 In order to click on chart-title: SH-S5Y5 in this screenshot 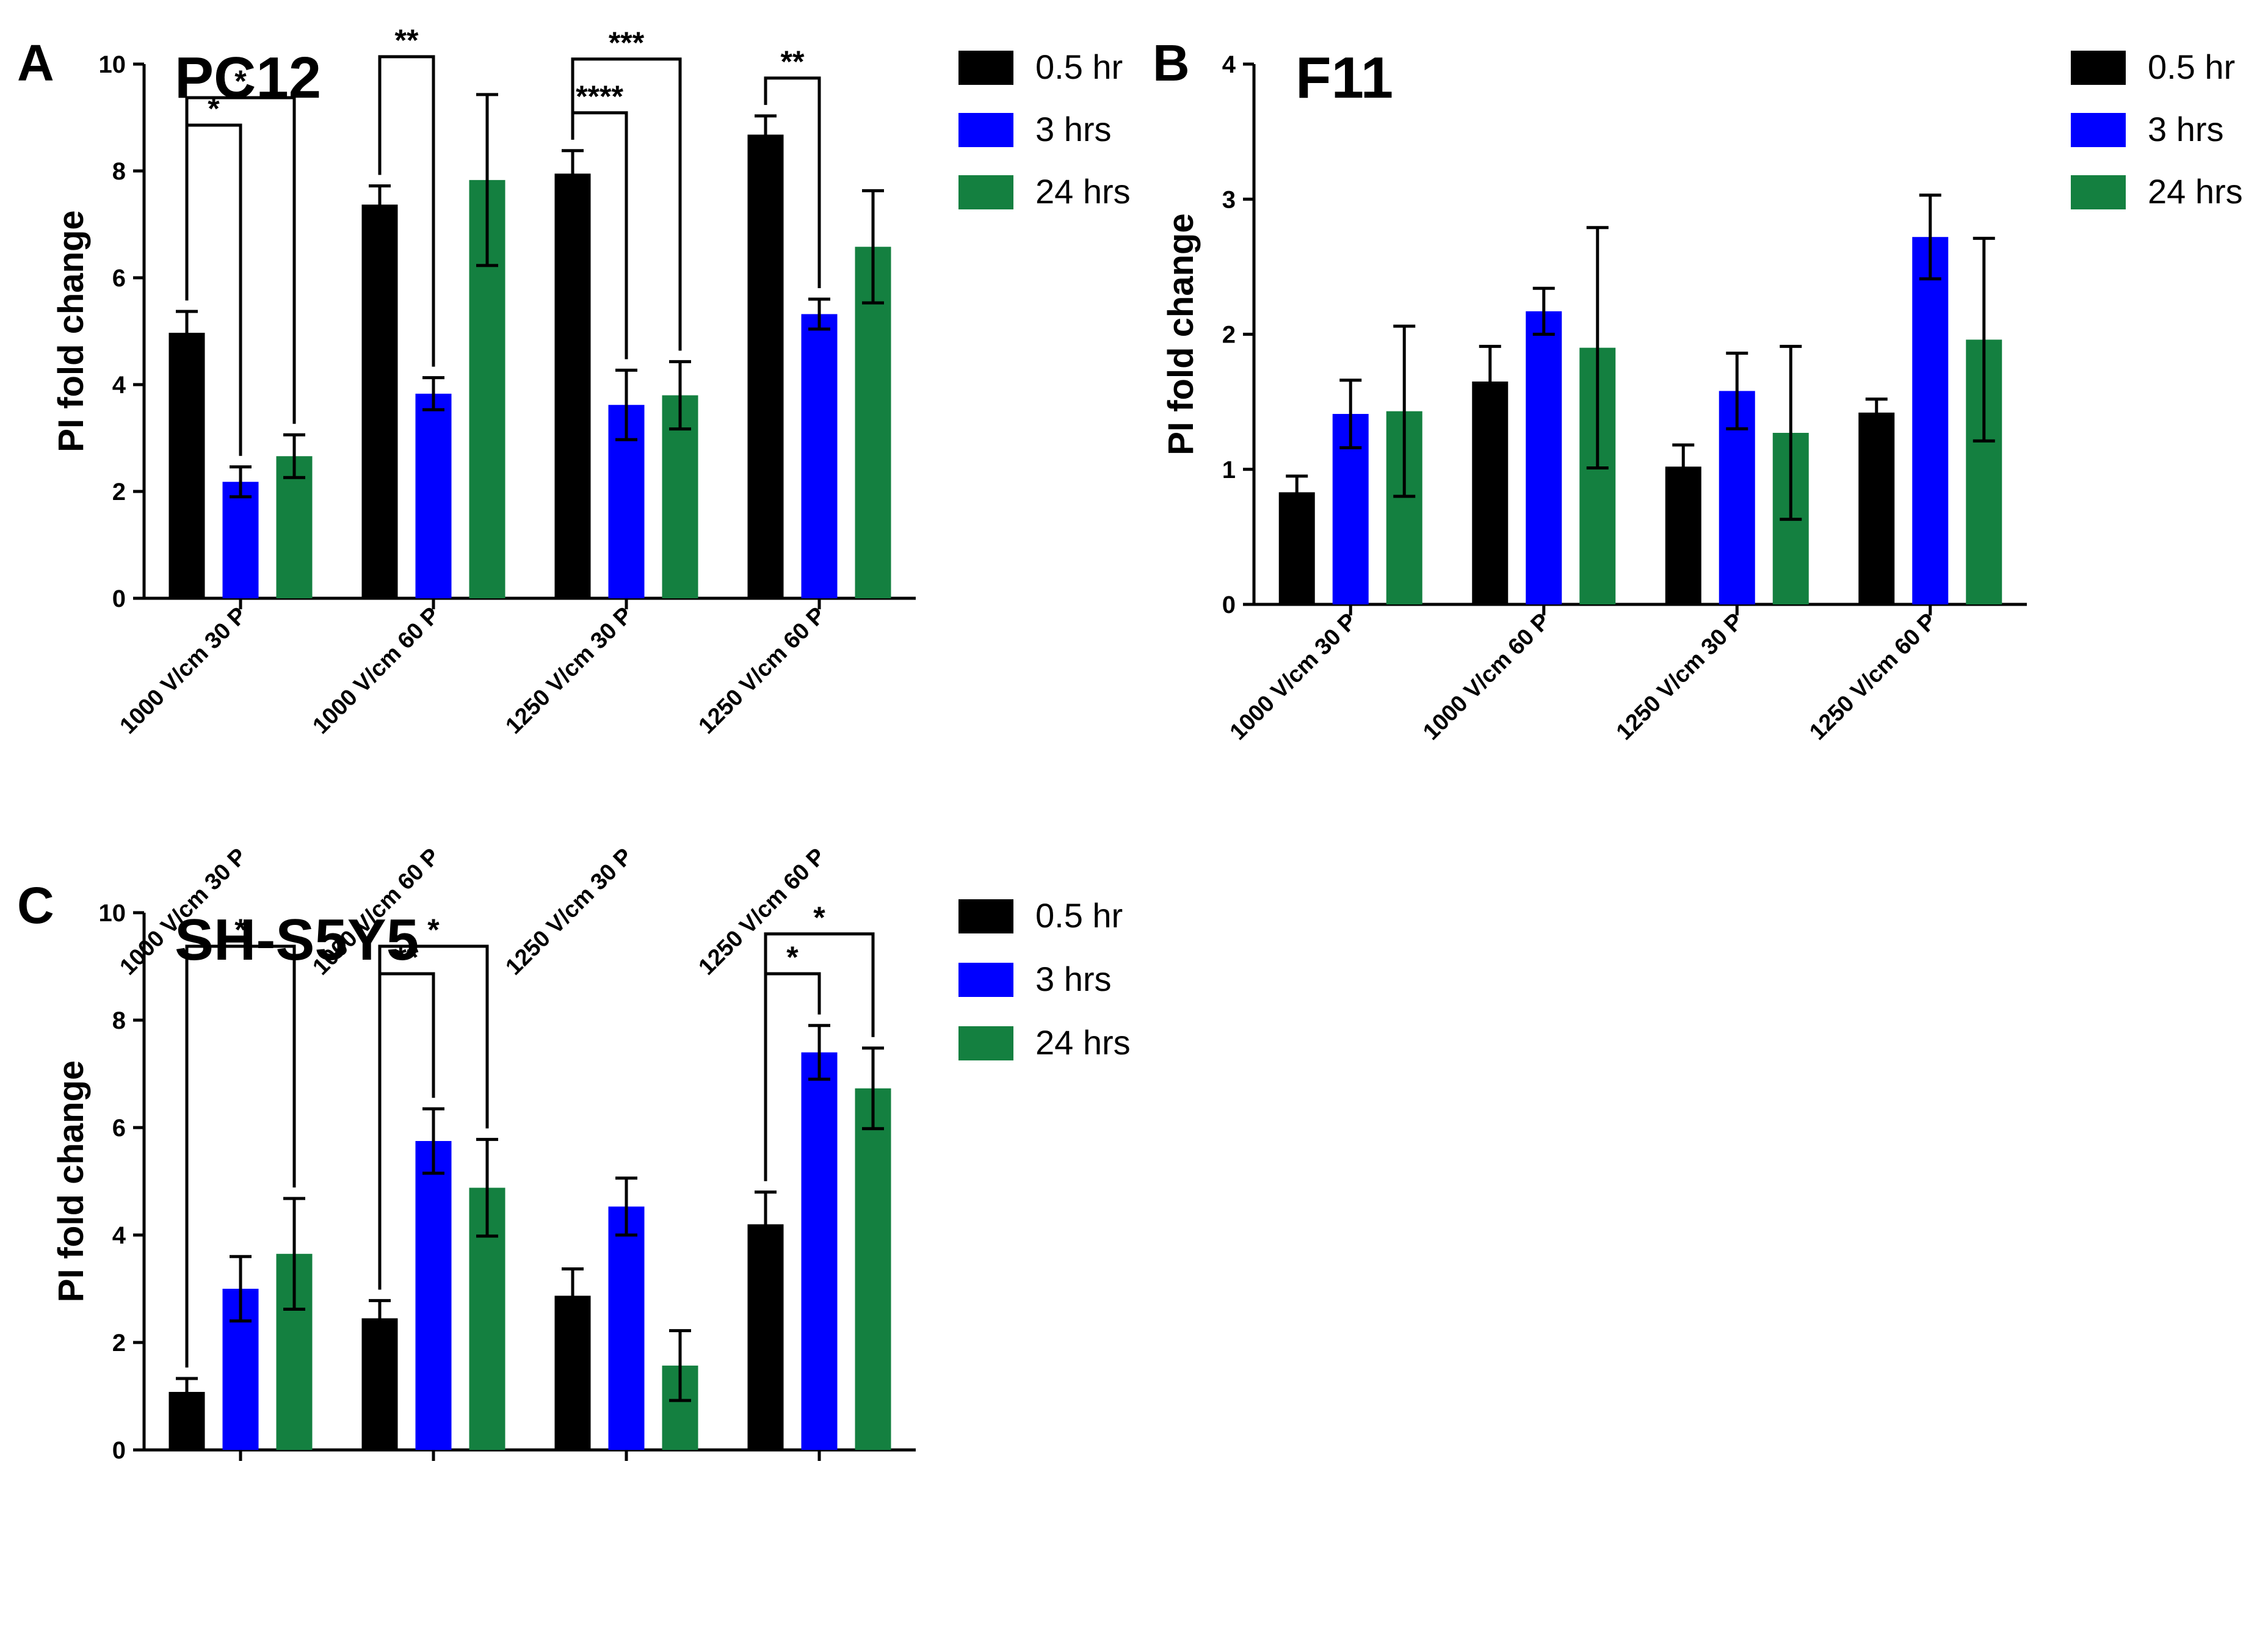, I will do `click(297, 940)`.